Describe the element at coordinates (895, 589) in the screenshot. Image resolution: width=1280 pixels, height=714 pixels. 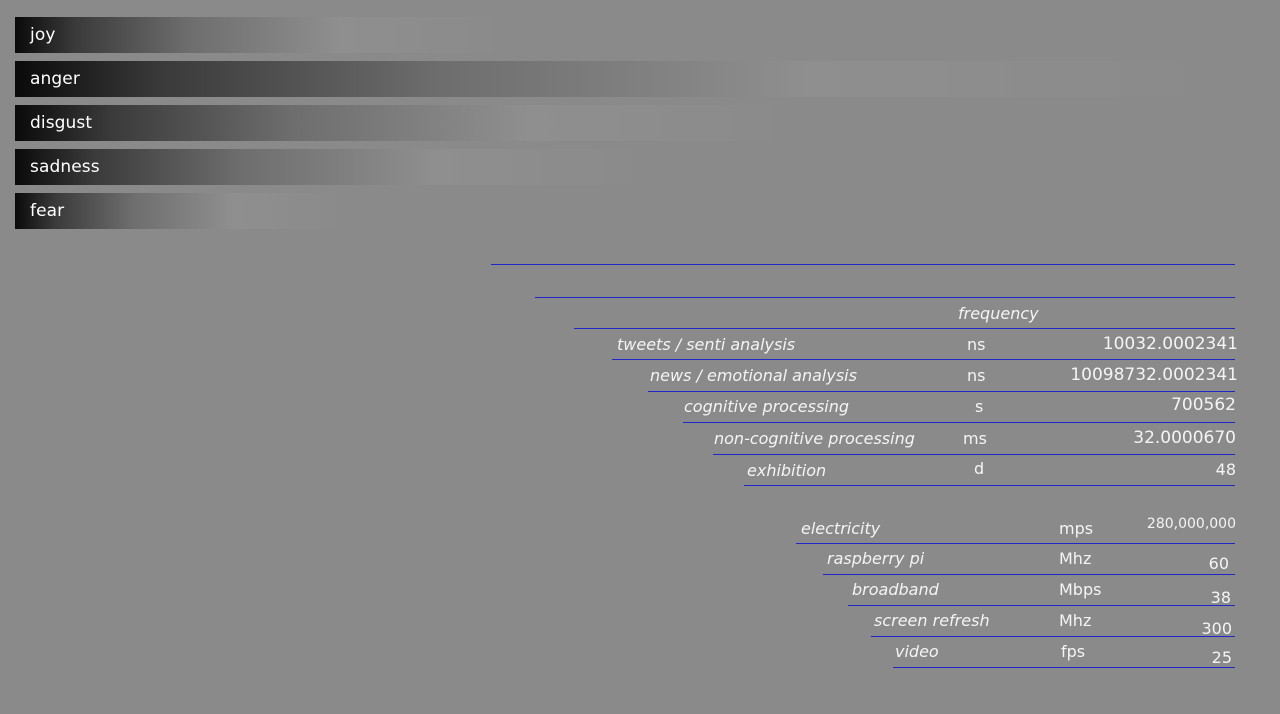
I see `row-name: broadband` at that location.